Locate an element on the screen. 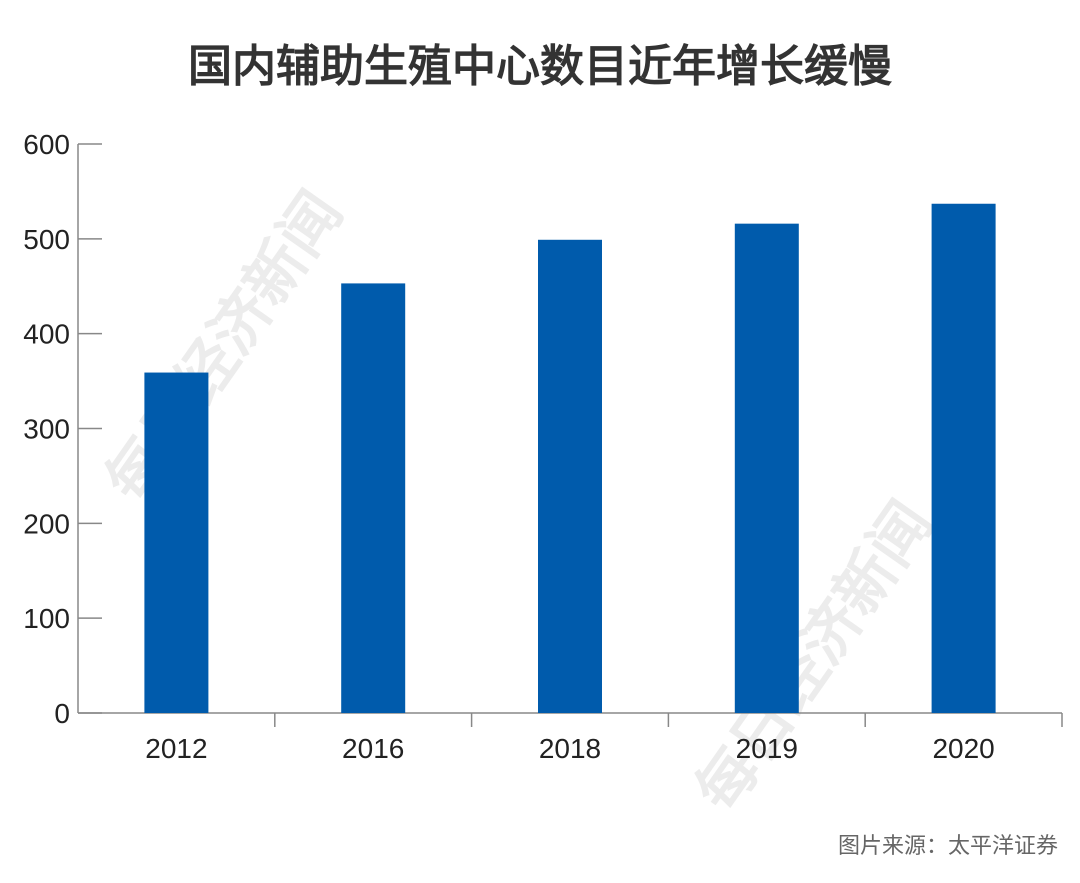  bar-2020 is located at coordinates (963, 458).